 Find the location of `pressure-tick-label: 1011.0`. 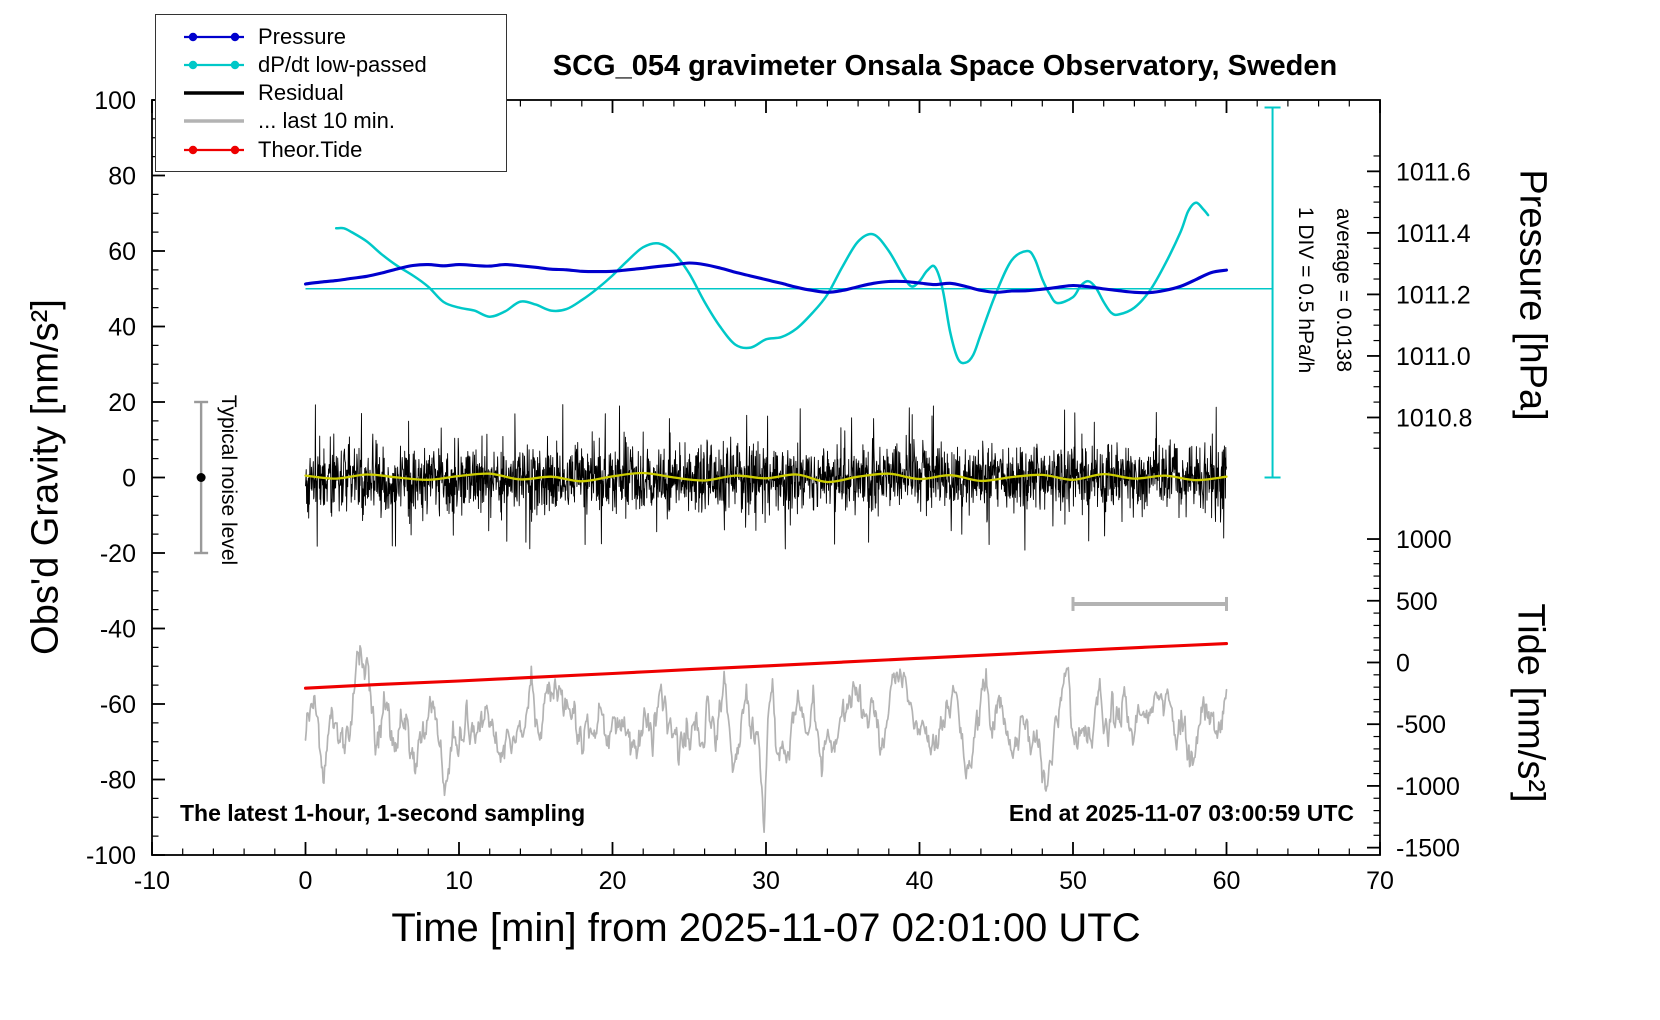

pressure-tick-label: 1011.0 is located at coordinates (1433, 357).